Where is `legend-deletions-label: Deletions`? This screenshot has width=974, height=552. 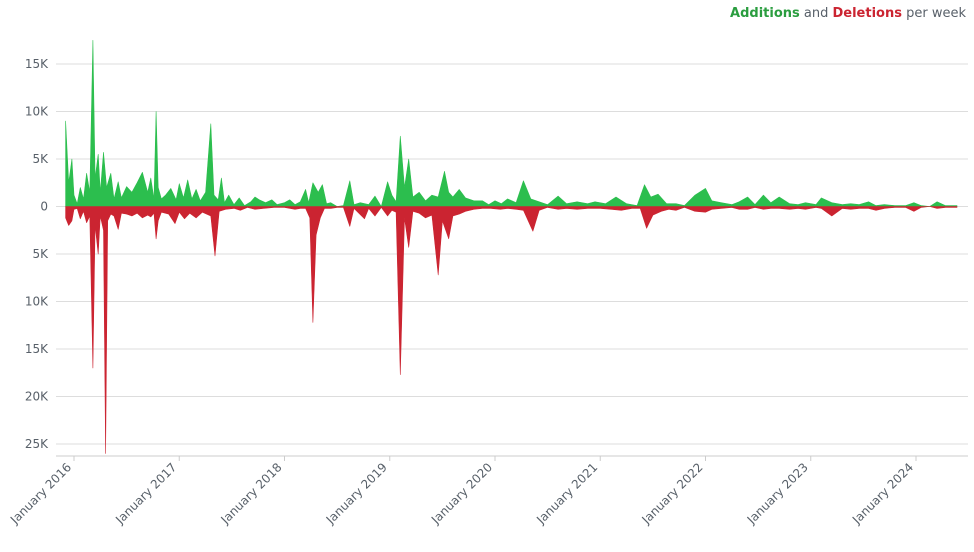 legend-deletions-label: Deletions is located at coordinates (867, 13).